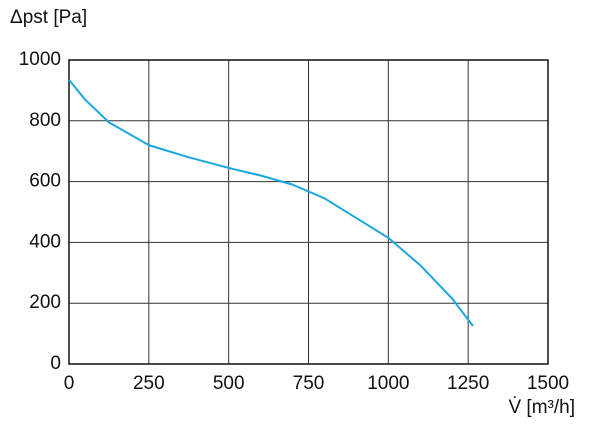 The width and height of the screenshot is (600, 424). Describe the element at coordinates (149, 383) in the screenshot. I see `x-tick-label: 250` at that location.